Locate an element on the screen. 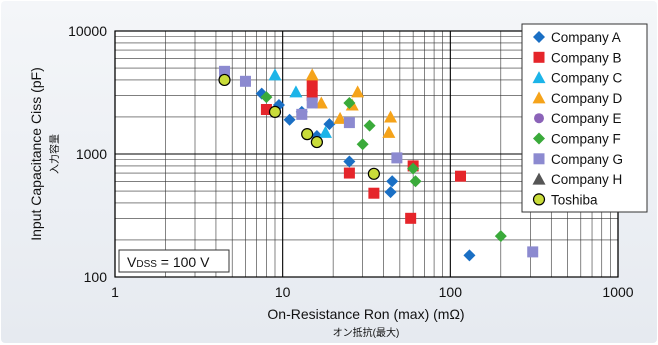  legend-label: Company C is located at coordinates (587, 78).